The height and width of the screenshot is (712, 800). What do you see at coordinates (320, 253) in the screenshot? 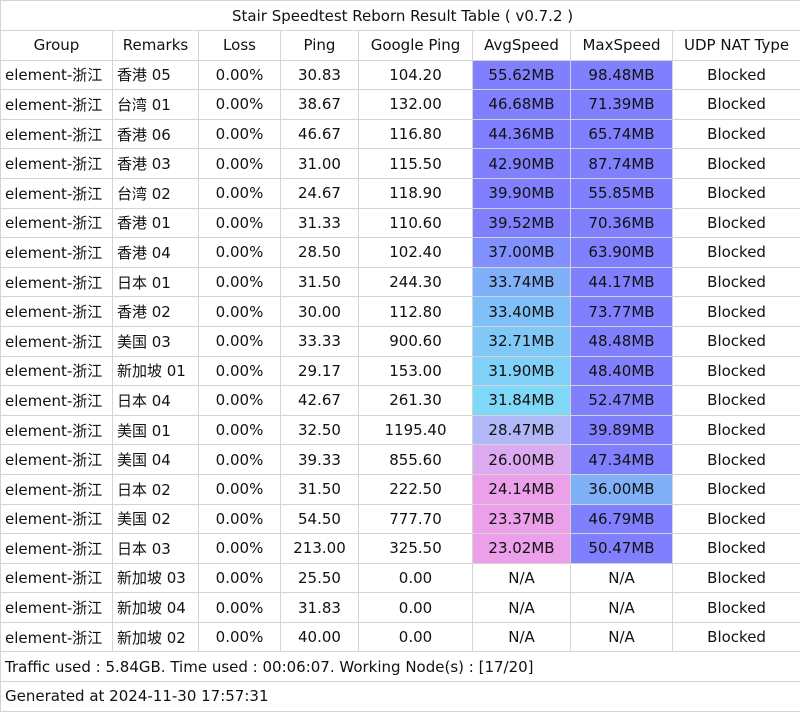
I see `cell-ping: 28.50` at bounding box center [320, 253].